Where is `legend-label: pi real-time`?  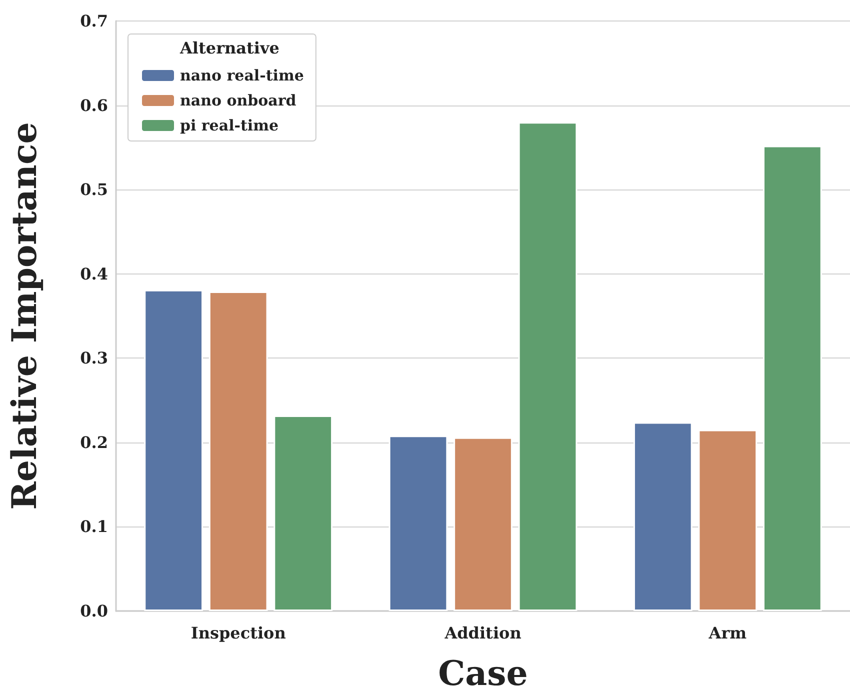 legend-label: pi real-time is located at coordinates (229, 125).